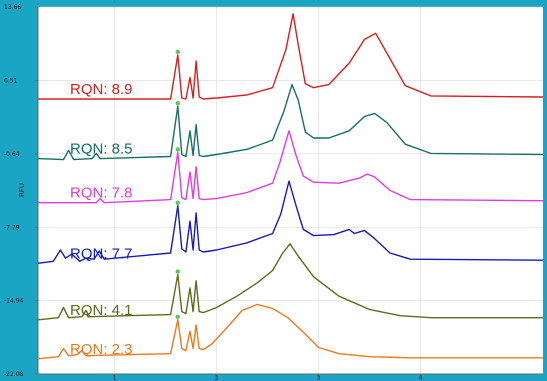 This screenshot has height=381, width=547. I want to click on x-tick-label: 3, so click(319, 378).